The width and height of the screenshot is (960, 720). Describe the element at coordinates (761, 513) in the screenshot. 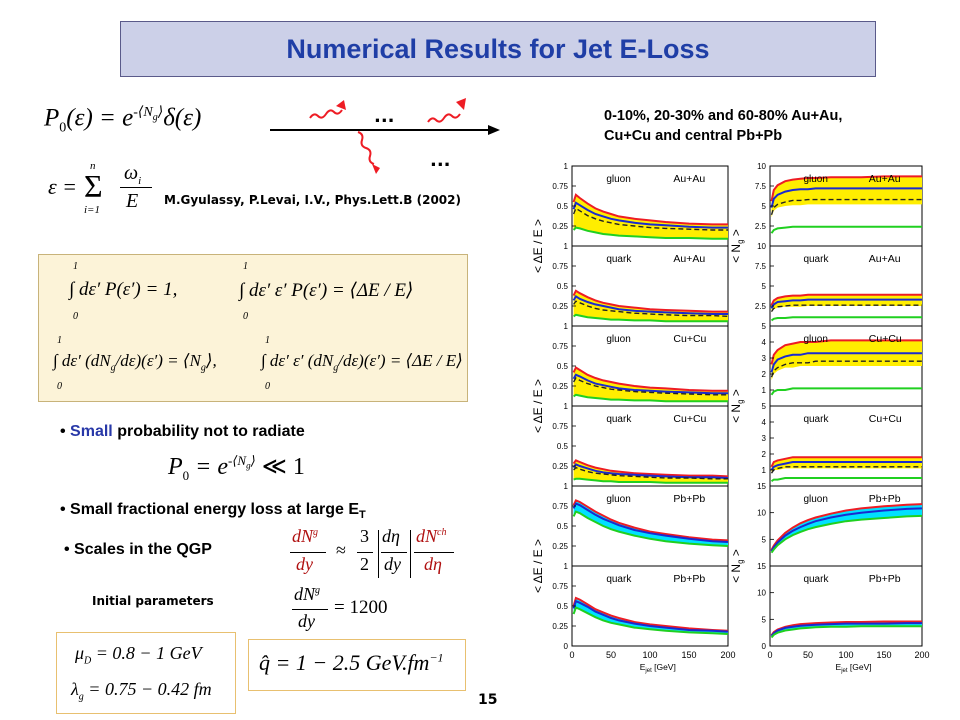

I see `col1-panel4-ytick-1: 10` at that location.